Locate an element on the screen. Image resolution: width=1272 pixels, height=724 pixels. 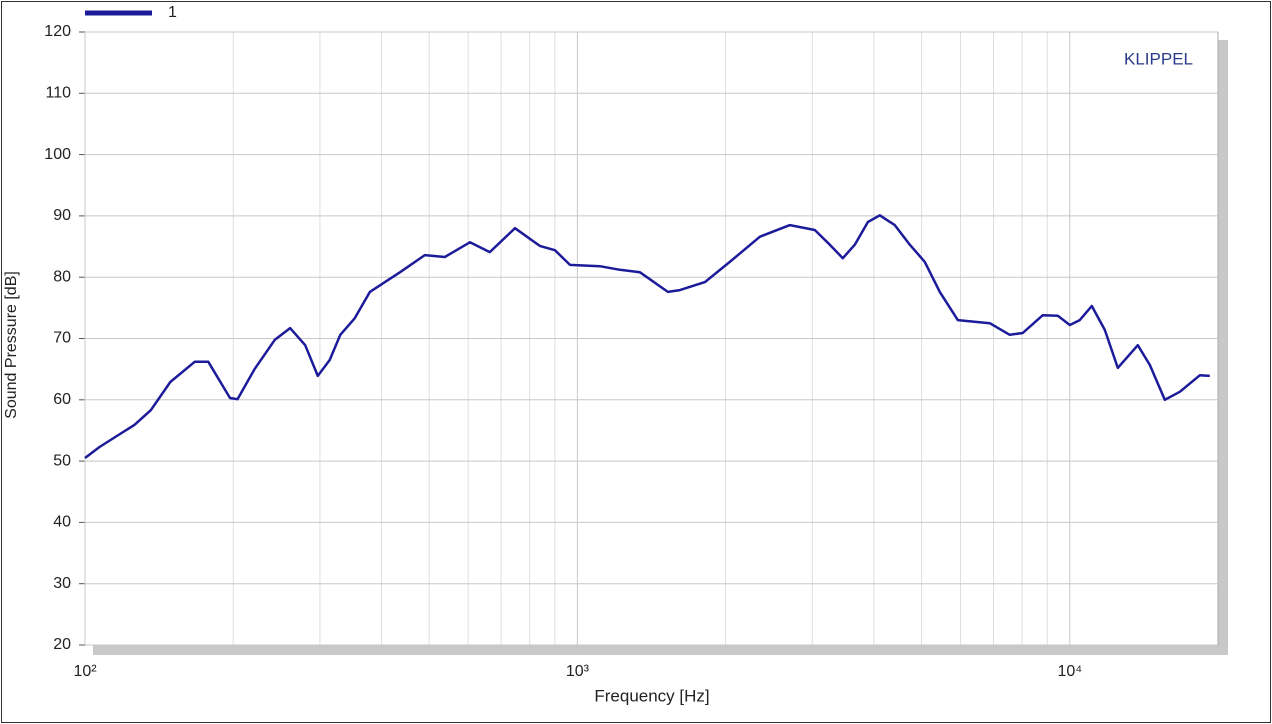
y-tick-label: 40 is located at coordinates (62, 522).